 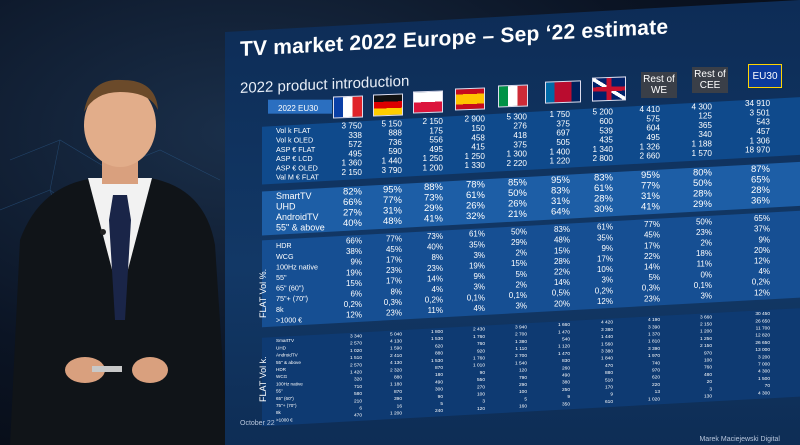 I want to click on top-table-cell: 3 501, so click(x=760, y=112).